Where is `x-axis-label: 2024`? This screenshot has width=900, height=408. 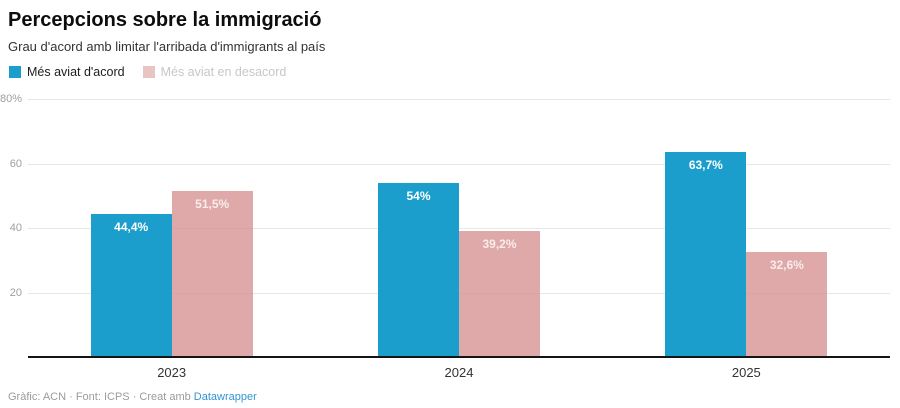 x-axis-label: 2024 is located at coordinates (459, 372).